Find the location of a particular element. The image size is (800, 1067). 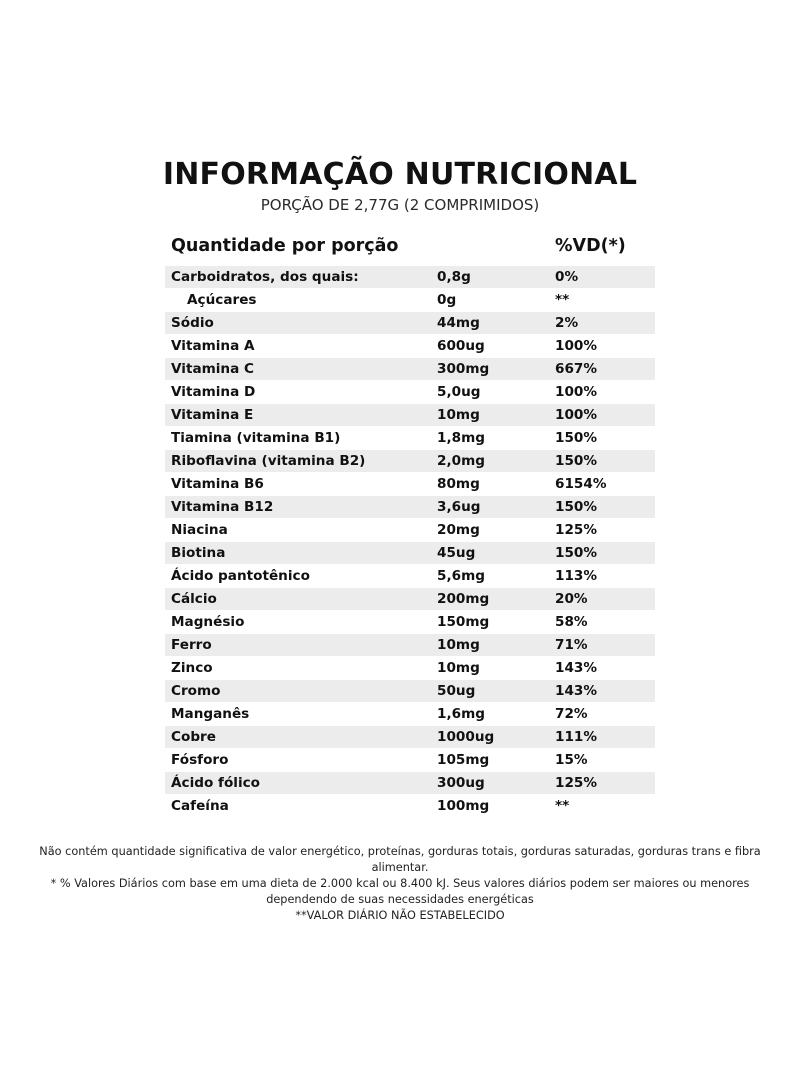

nutrient-name: Ferro is located at coordinates (191, 644).